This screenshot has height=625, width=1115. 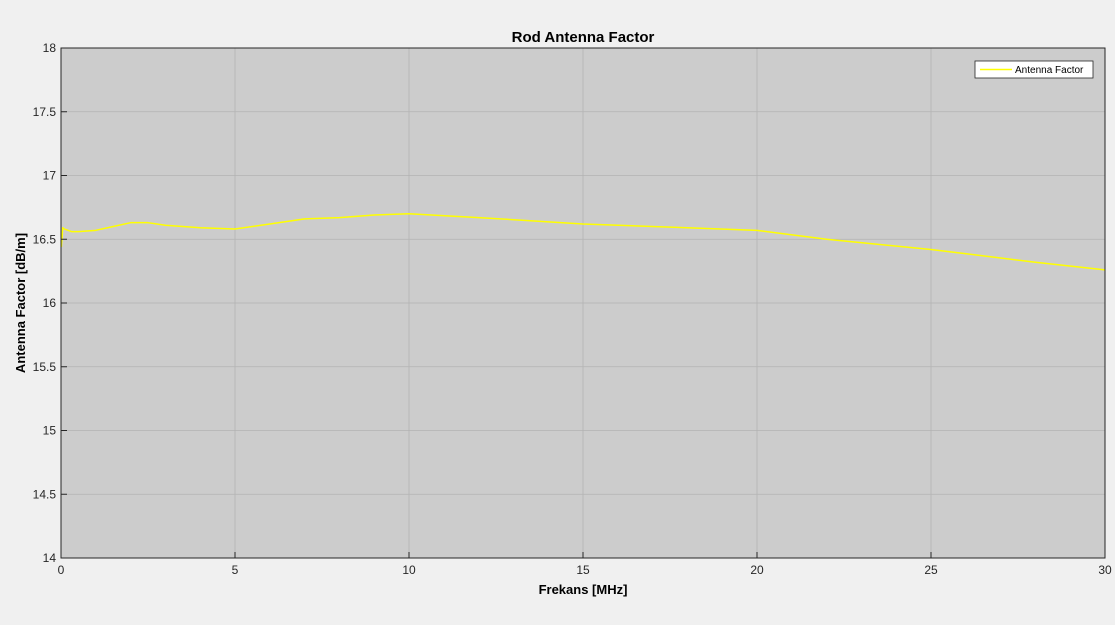 What do you see at coordinates (45, 367) in the screenshot?
I see `y-tick-label: 15.5` at bounding box center [45, 367].